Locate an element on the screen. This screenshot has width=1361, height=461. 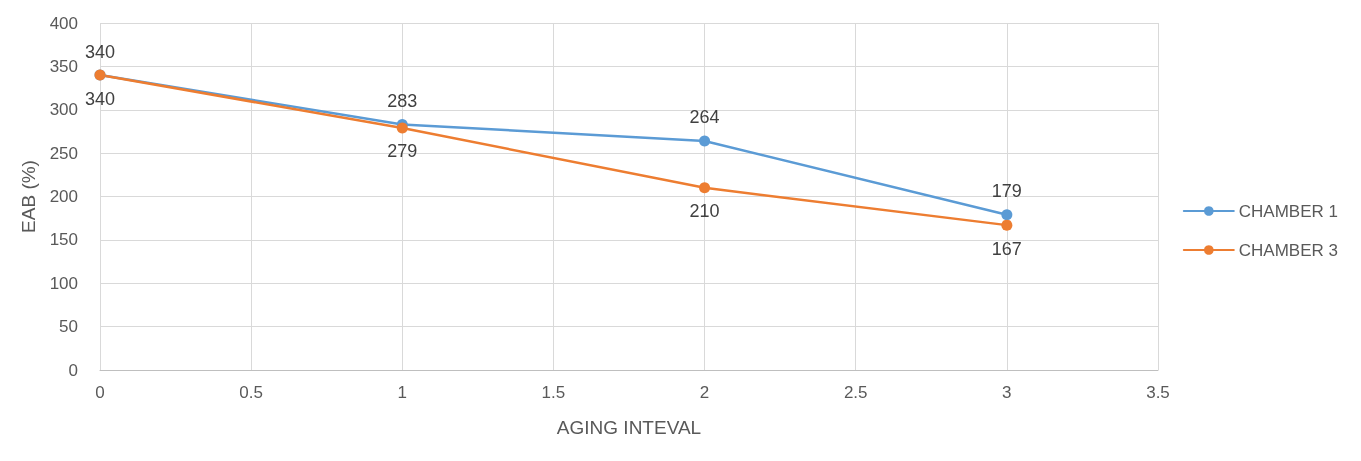
data-label: 283 is located at coordinates (402, 101).